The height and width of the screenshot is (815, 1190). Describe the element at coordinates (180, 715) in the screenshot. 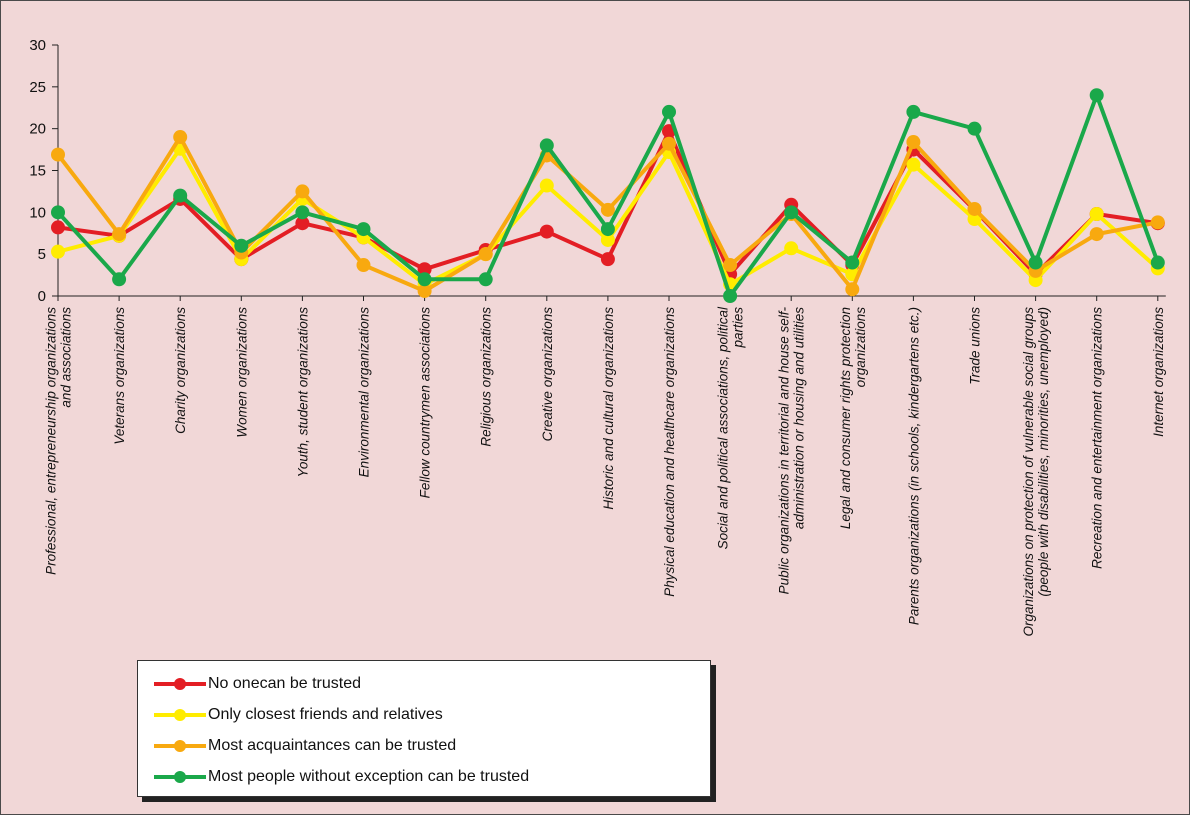

I see `legend-swatch-yellow` at that location.